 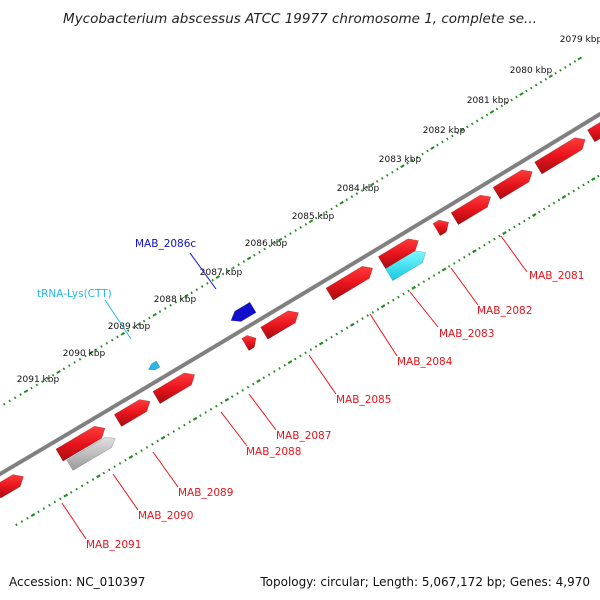 What do you see at coordinates (504, 311) in the screenshot?
I see `gene-label-mab-2082: MAB_2082` at bounding box center [504, 311].